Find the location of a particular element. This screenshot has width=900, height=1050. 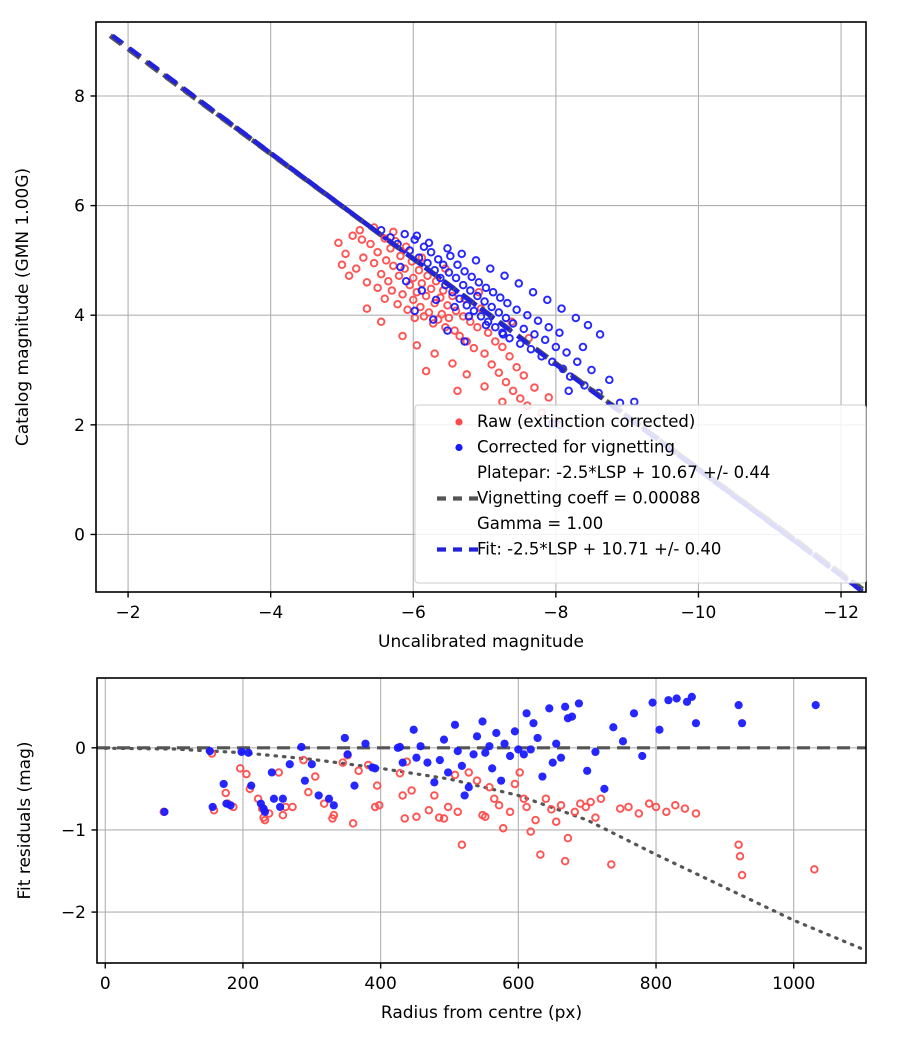

xtick-label-4: 800 is located at coordinates (656, 984).